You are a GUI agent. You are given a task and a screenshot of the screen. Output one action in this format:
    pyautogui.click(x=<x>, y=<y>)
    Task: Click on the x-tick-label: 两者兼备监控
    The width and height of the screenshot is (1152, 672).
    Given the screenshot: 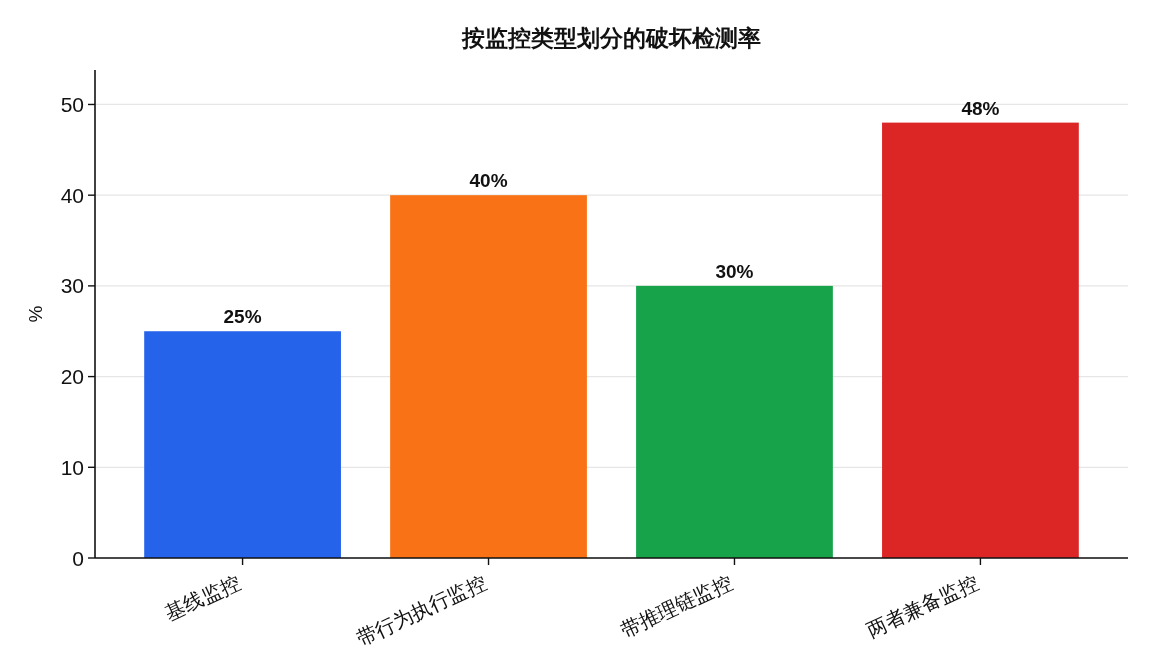 What is the action you would take?
    pyautogui.click(x=922, y=606)
    